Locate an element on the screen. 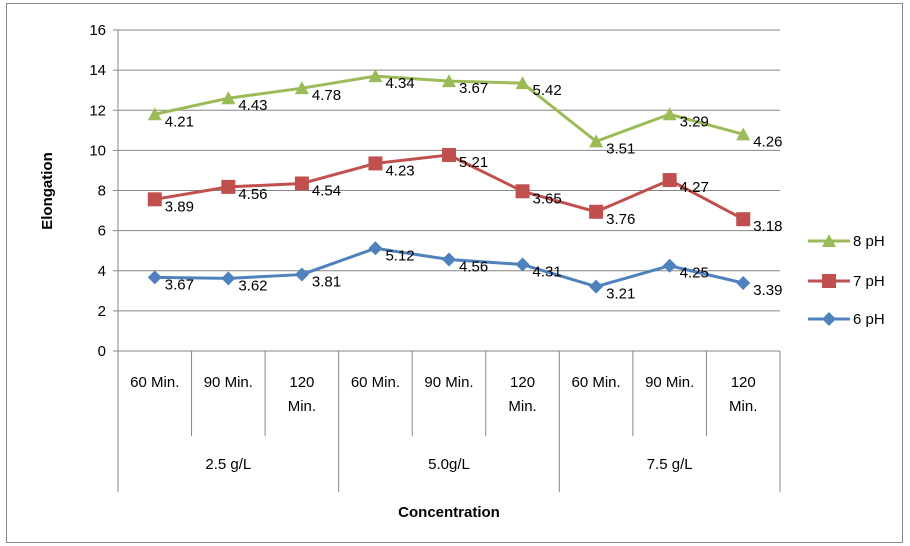  y-tick-label: 8 is located at coordinates (102, 191).